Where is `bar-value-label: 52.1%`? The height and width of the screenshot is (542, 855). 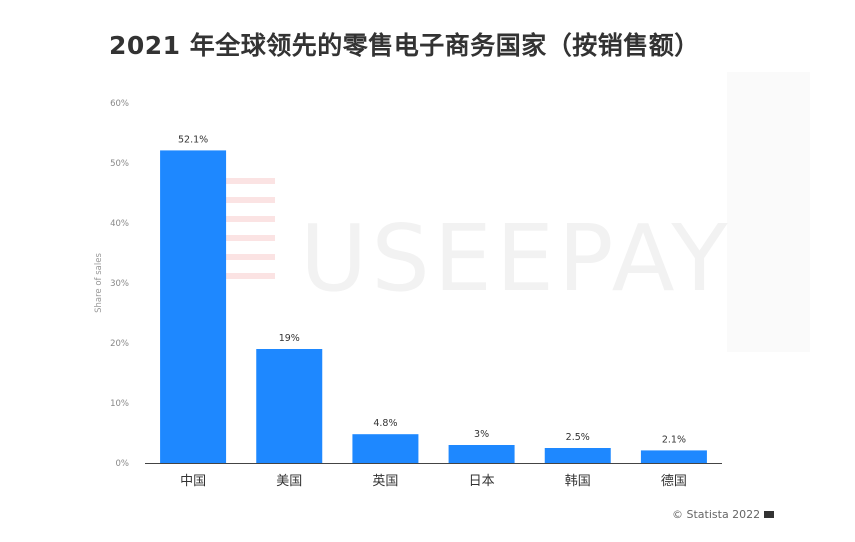
bar-value-label: 52.1% is located at coordinates (193, 139).